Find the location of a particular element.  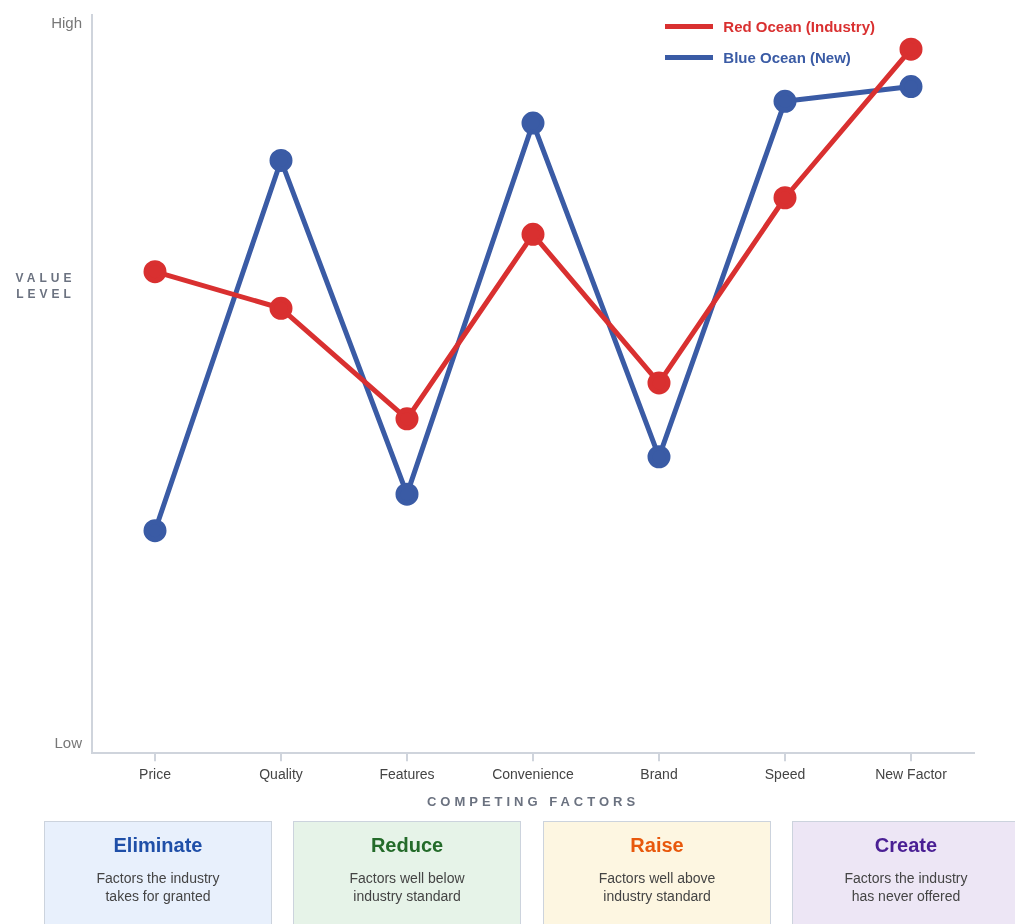

text: Factors well above industry standard is located at coordinates (657, 887).